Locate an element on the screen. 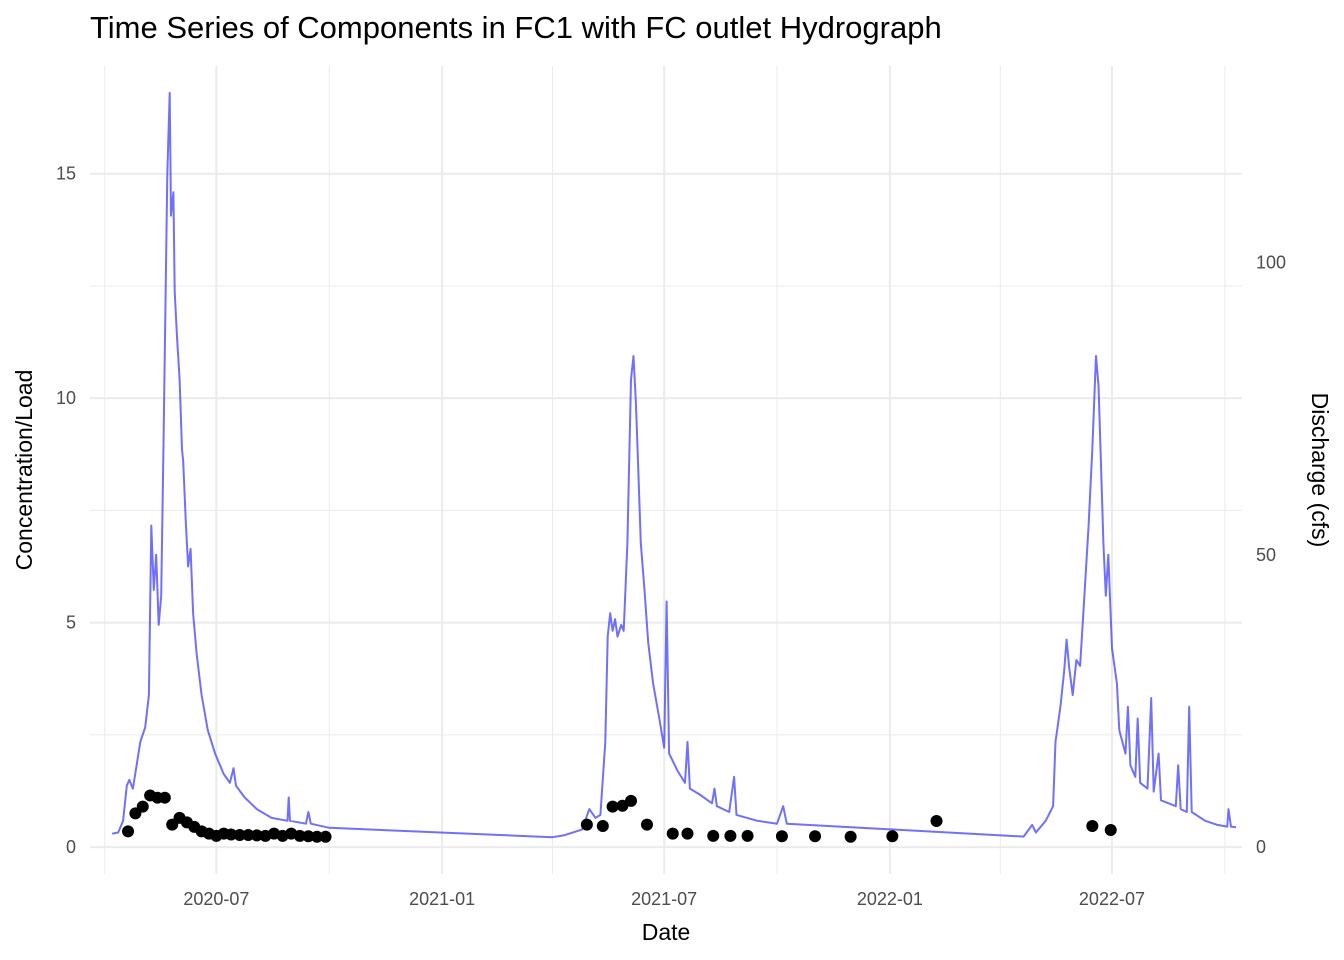  x-tick-label: 2022-07 is located at coordinates (1112, 899).